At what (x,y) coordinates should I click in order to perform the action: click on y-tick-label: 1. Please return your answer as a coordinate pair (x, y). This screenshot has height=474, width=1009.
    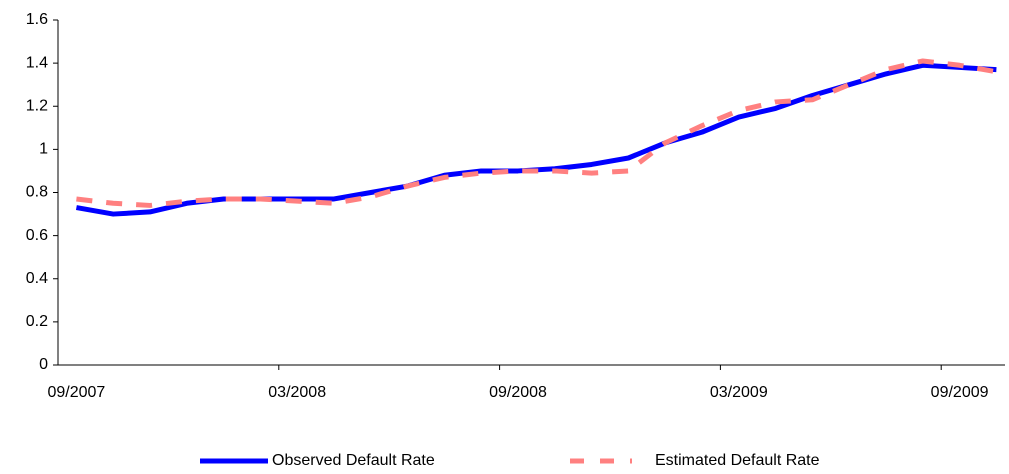
    Looking at the image, I should click on (43, 149).